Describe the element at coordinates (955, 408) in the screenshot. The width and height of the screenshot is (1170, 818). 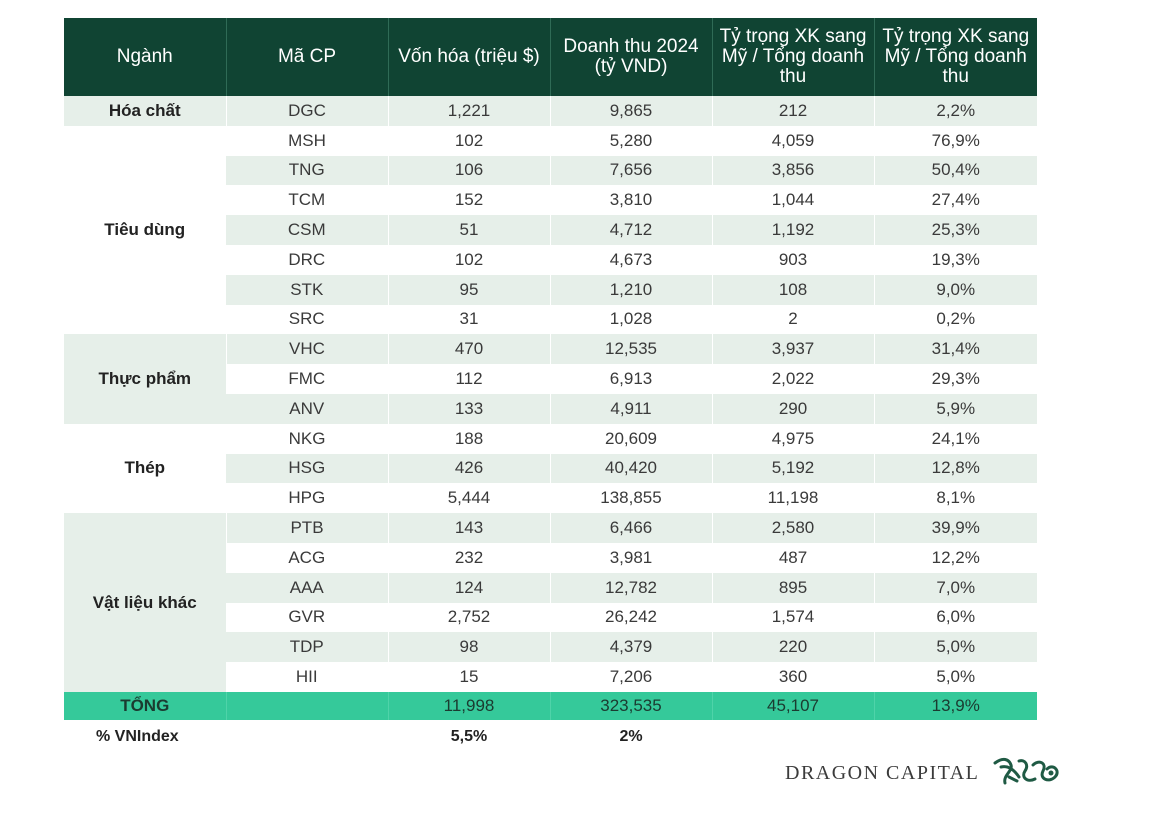
I see `share-cell: 5,9%` at that location.